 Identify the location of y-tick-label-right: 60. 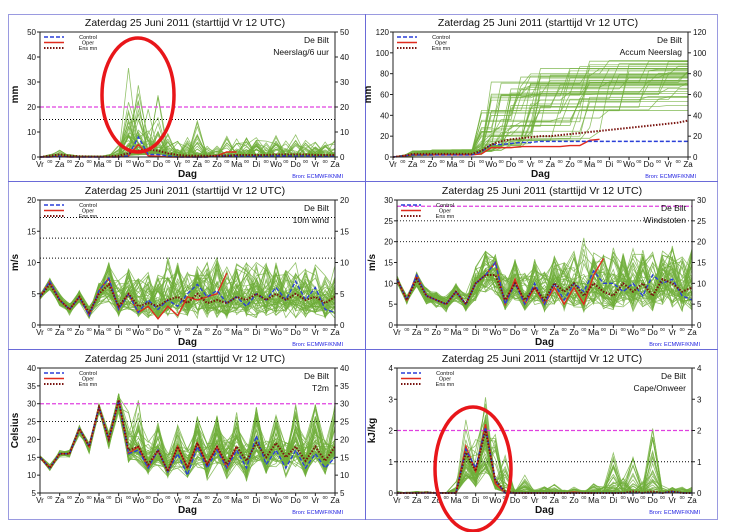
(697, 95).